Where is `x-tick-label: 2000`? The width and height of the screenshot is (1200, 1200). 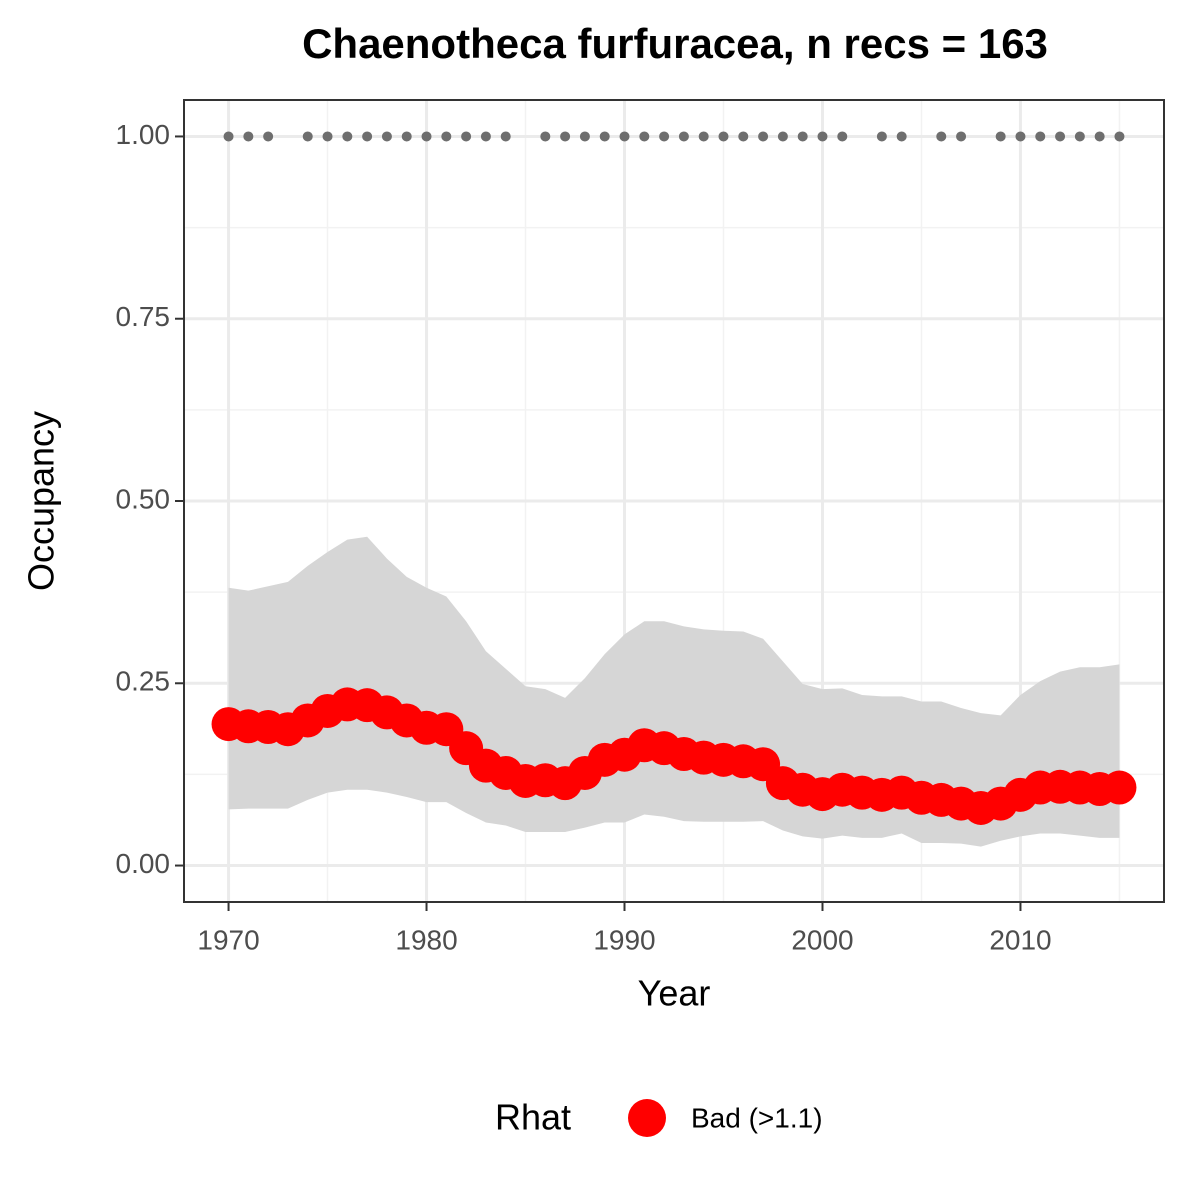
x-tick-label: 2000 is located at coordinates (822, 939).